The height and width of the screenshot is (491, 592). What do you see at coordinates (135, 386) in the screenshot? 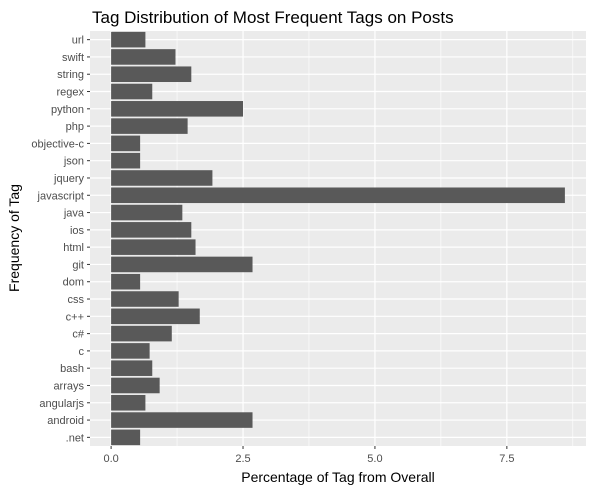
I see `bar-arrays` at bounding box center [135, 386].